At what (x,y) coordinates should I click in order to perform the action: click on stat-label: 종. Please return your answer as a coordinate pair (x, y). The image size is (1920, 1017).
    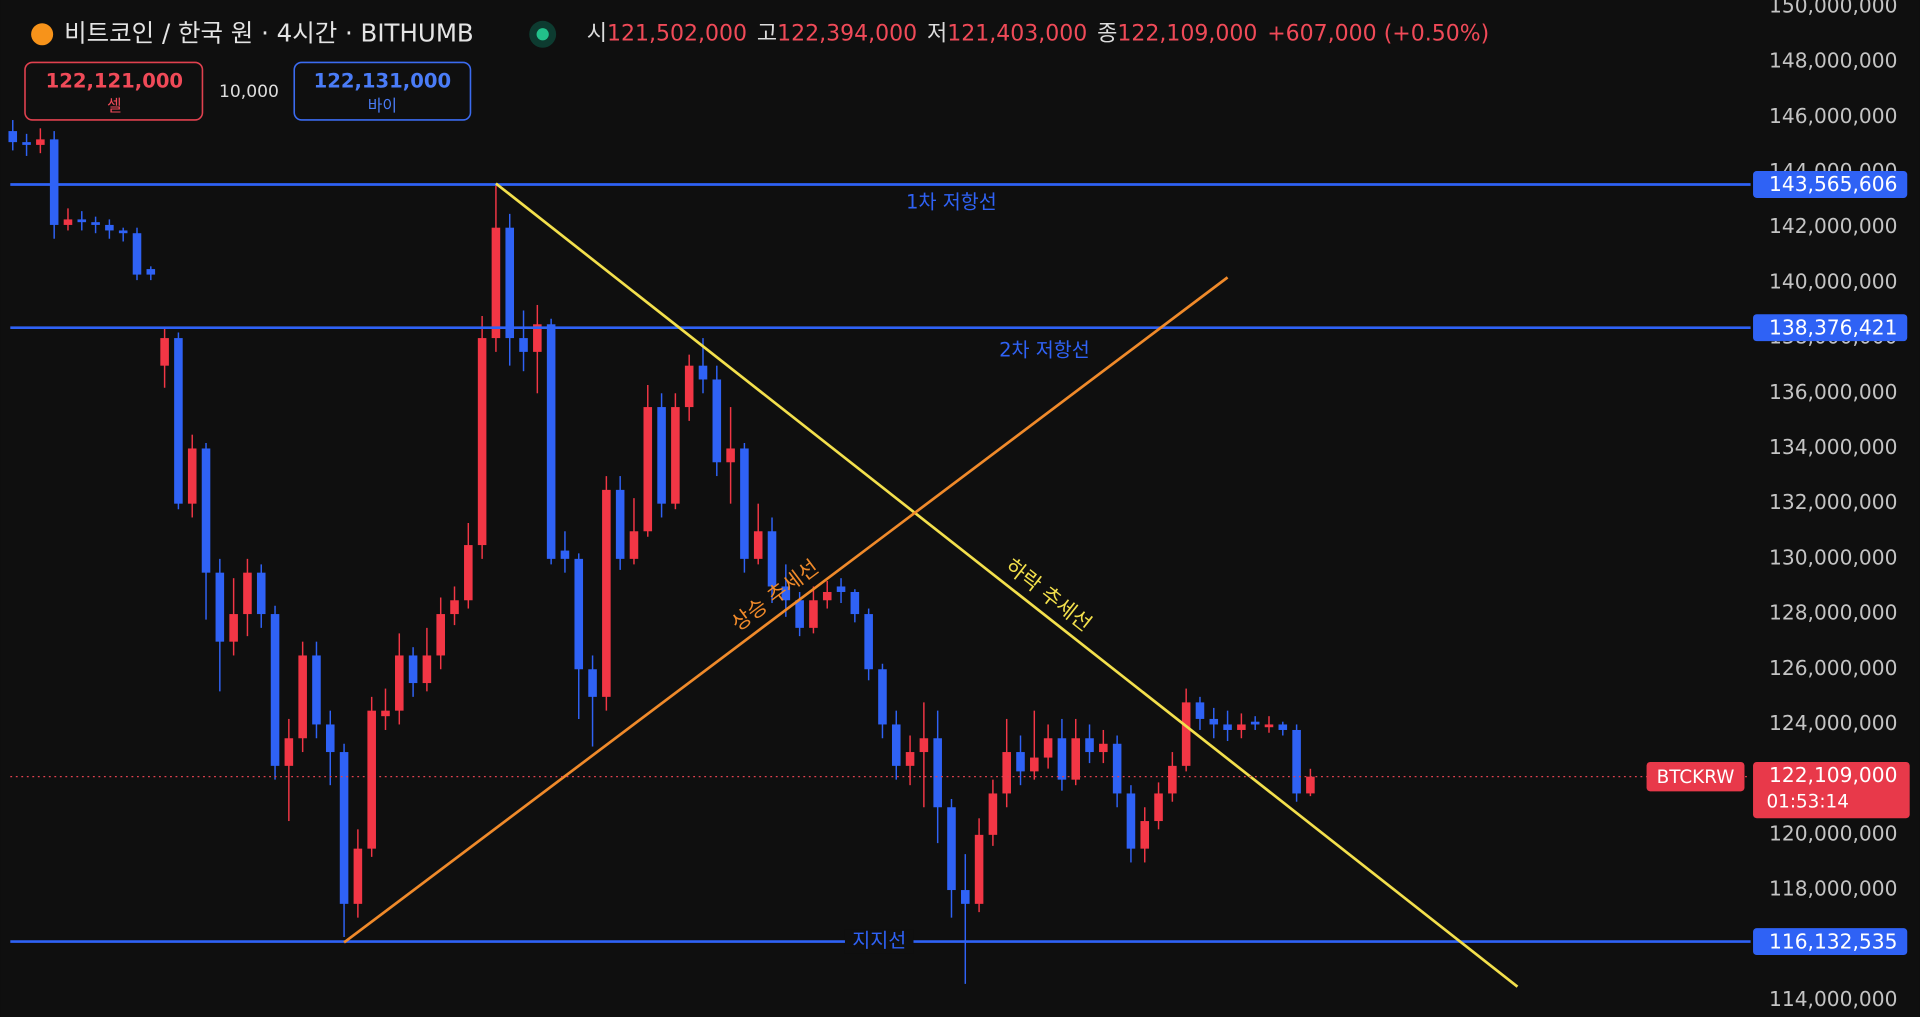
    Looking at the image, I should click on (1107, 33).